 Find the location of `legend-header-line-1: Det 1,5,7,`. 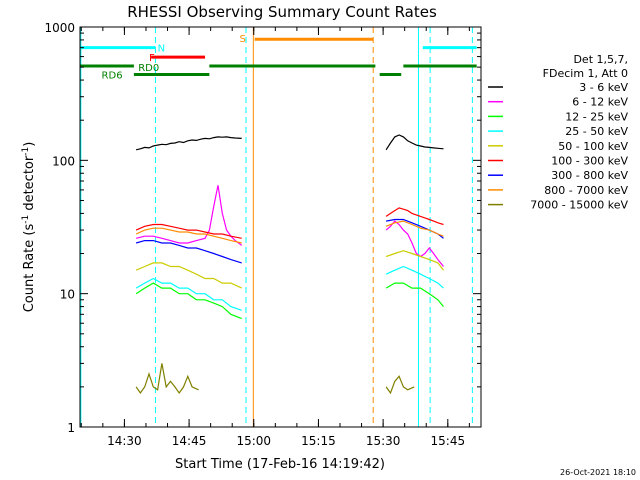

legend-header-line-1: Det 1,5,7, is located at coordinates (600, 59).